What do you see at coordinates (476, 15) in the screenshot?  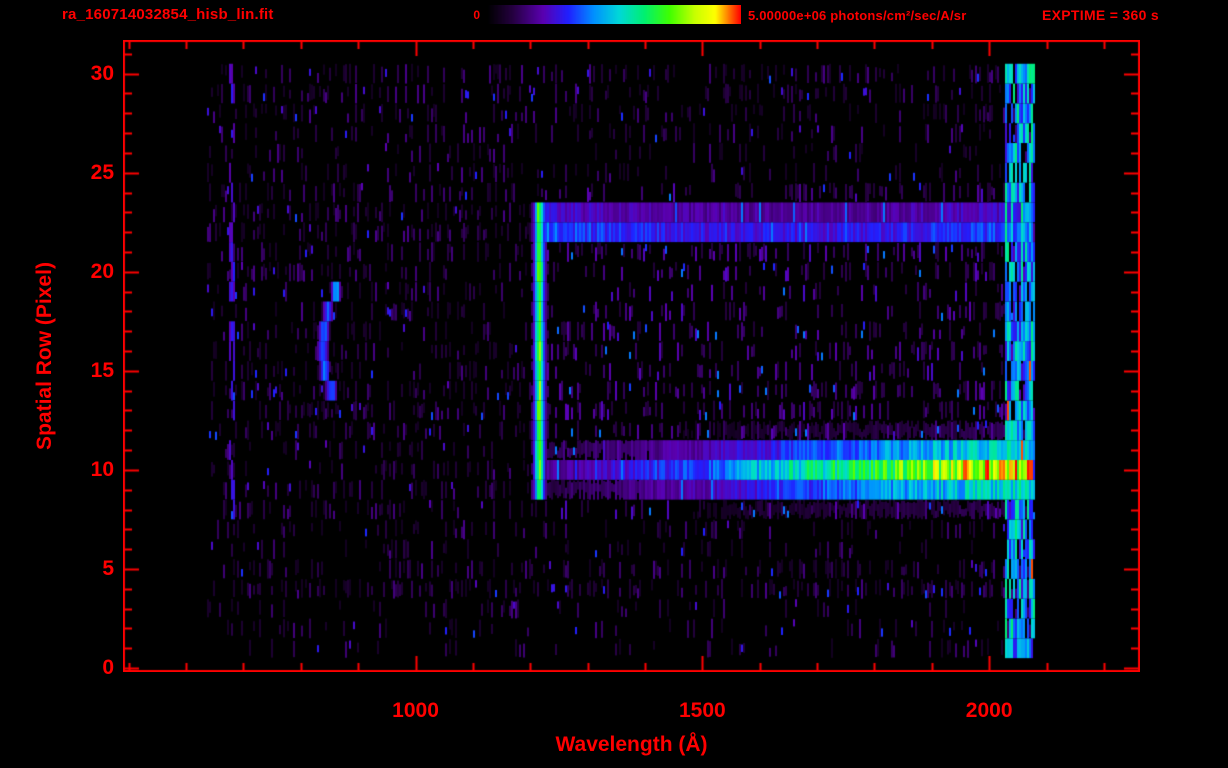 I see `colorbar-min-label: 0` at bounding box center [476, 15].